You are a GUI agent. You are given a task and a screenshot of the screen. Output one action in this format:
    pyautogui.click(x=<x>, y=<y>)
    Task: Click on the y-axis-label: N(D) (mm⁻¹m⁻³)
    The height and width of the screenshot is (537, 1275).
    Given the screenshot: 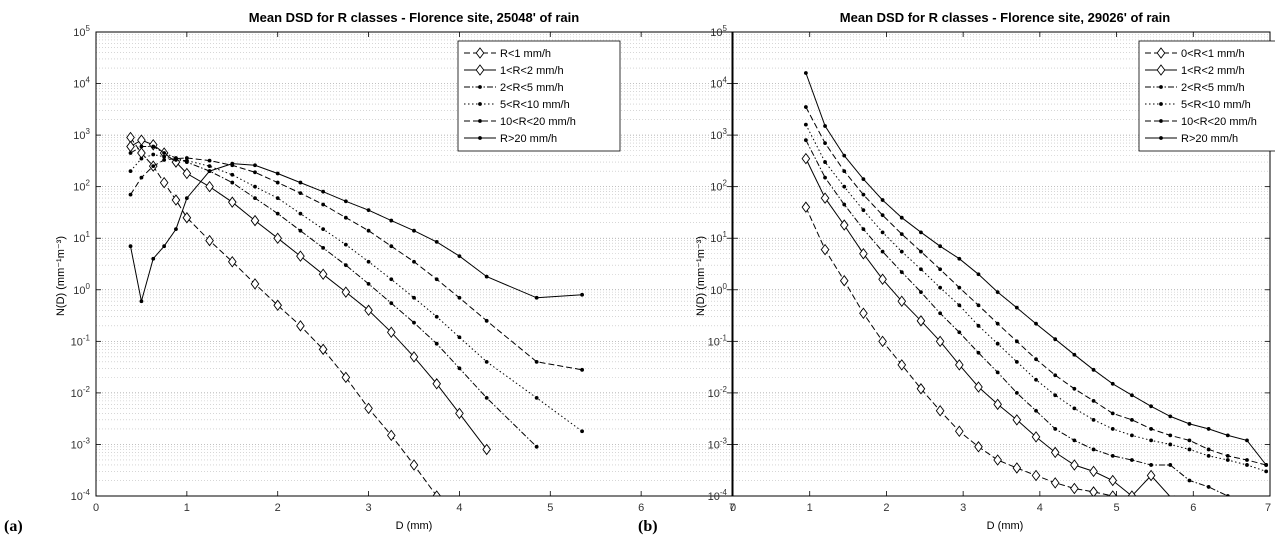 What is the action you would take?
    pyautogui.click(x=701, y=276)
    